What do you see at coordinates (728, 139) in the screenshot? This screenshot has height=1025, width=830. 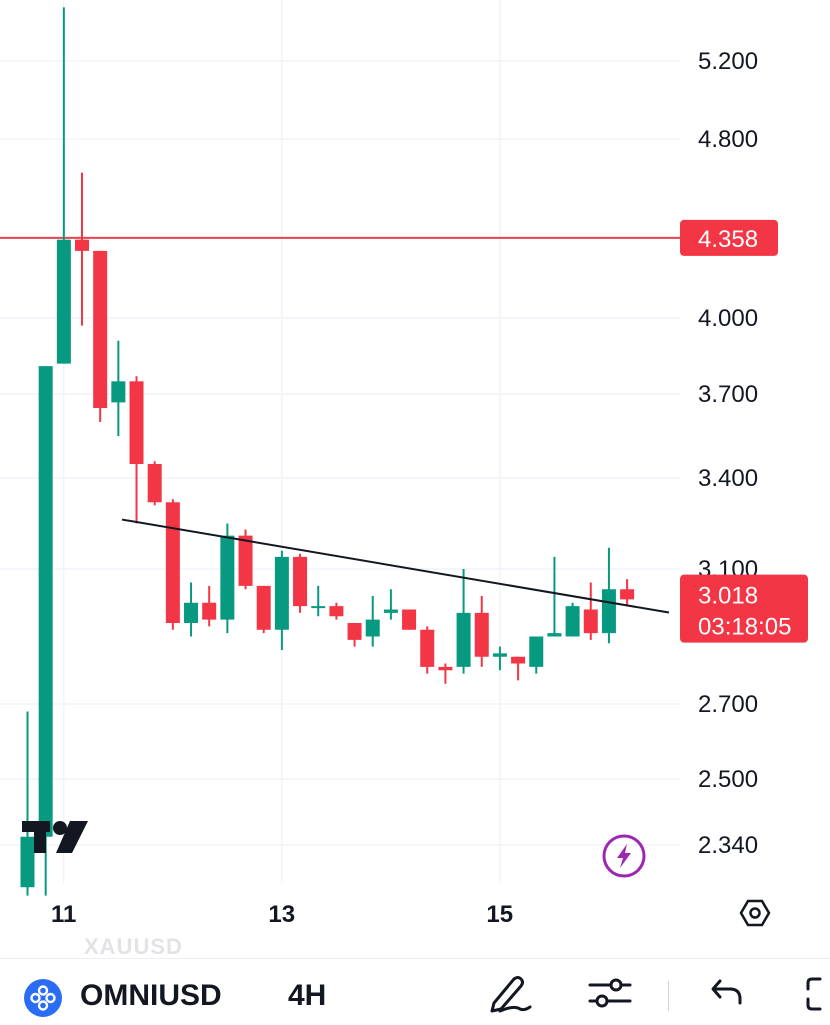 I see `y-tick-label: 4.800` at bounding box center [728, 139].